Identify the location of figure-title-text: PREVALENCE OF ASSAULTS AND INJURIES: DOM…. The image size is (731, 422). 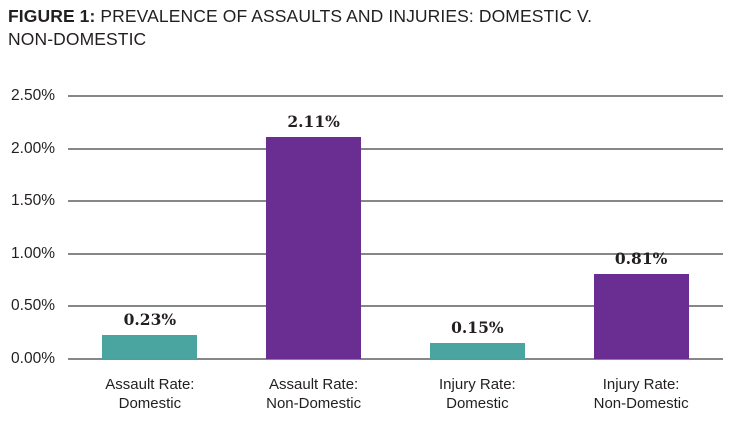
(344, 16).